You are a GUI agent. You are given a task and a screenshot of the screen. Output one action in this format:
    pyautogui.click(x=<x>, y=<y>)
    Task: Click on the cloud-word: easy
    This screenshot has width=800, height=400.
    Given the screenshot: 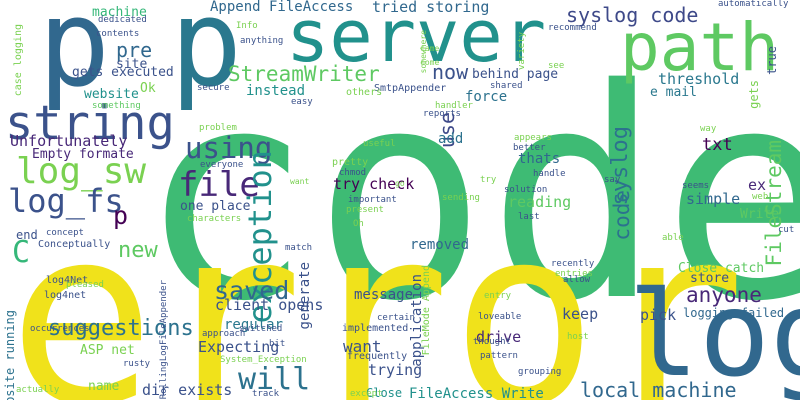 What is the action you would take?
    pyautogui.click(x=302, y=102)
    